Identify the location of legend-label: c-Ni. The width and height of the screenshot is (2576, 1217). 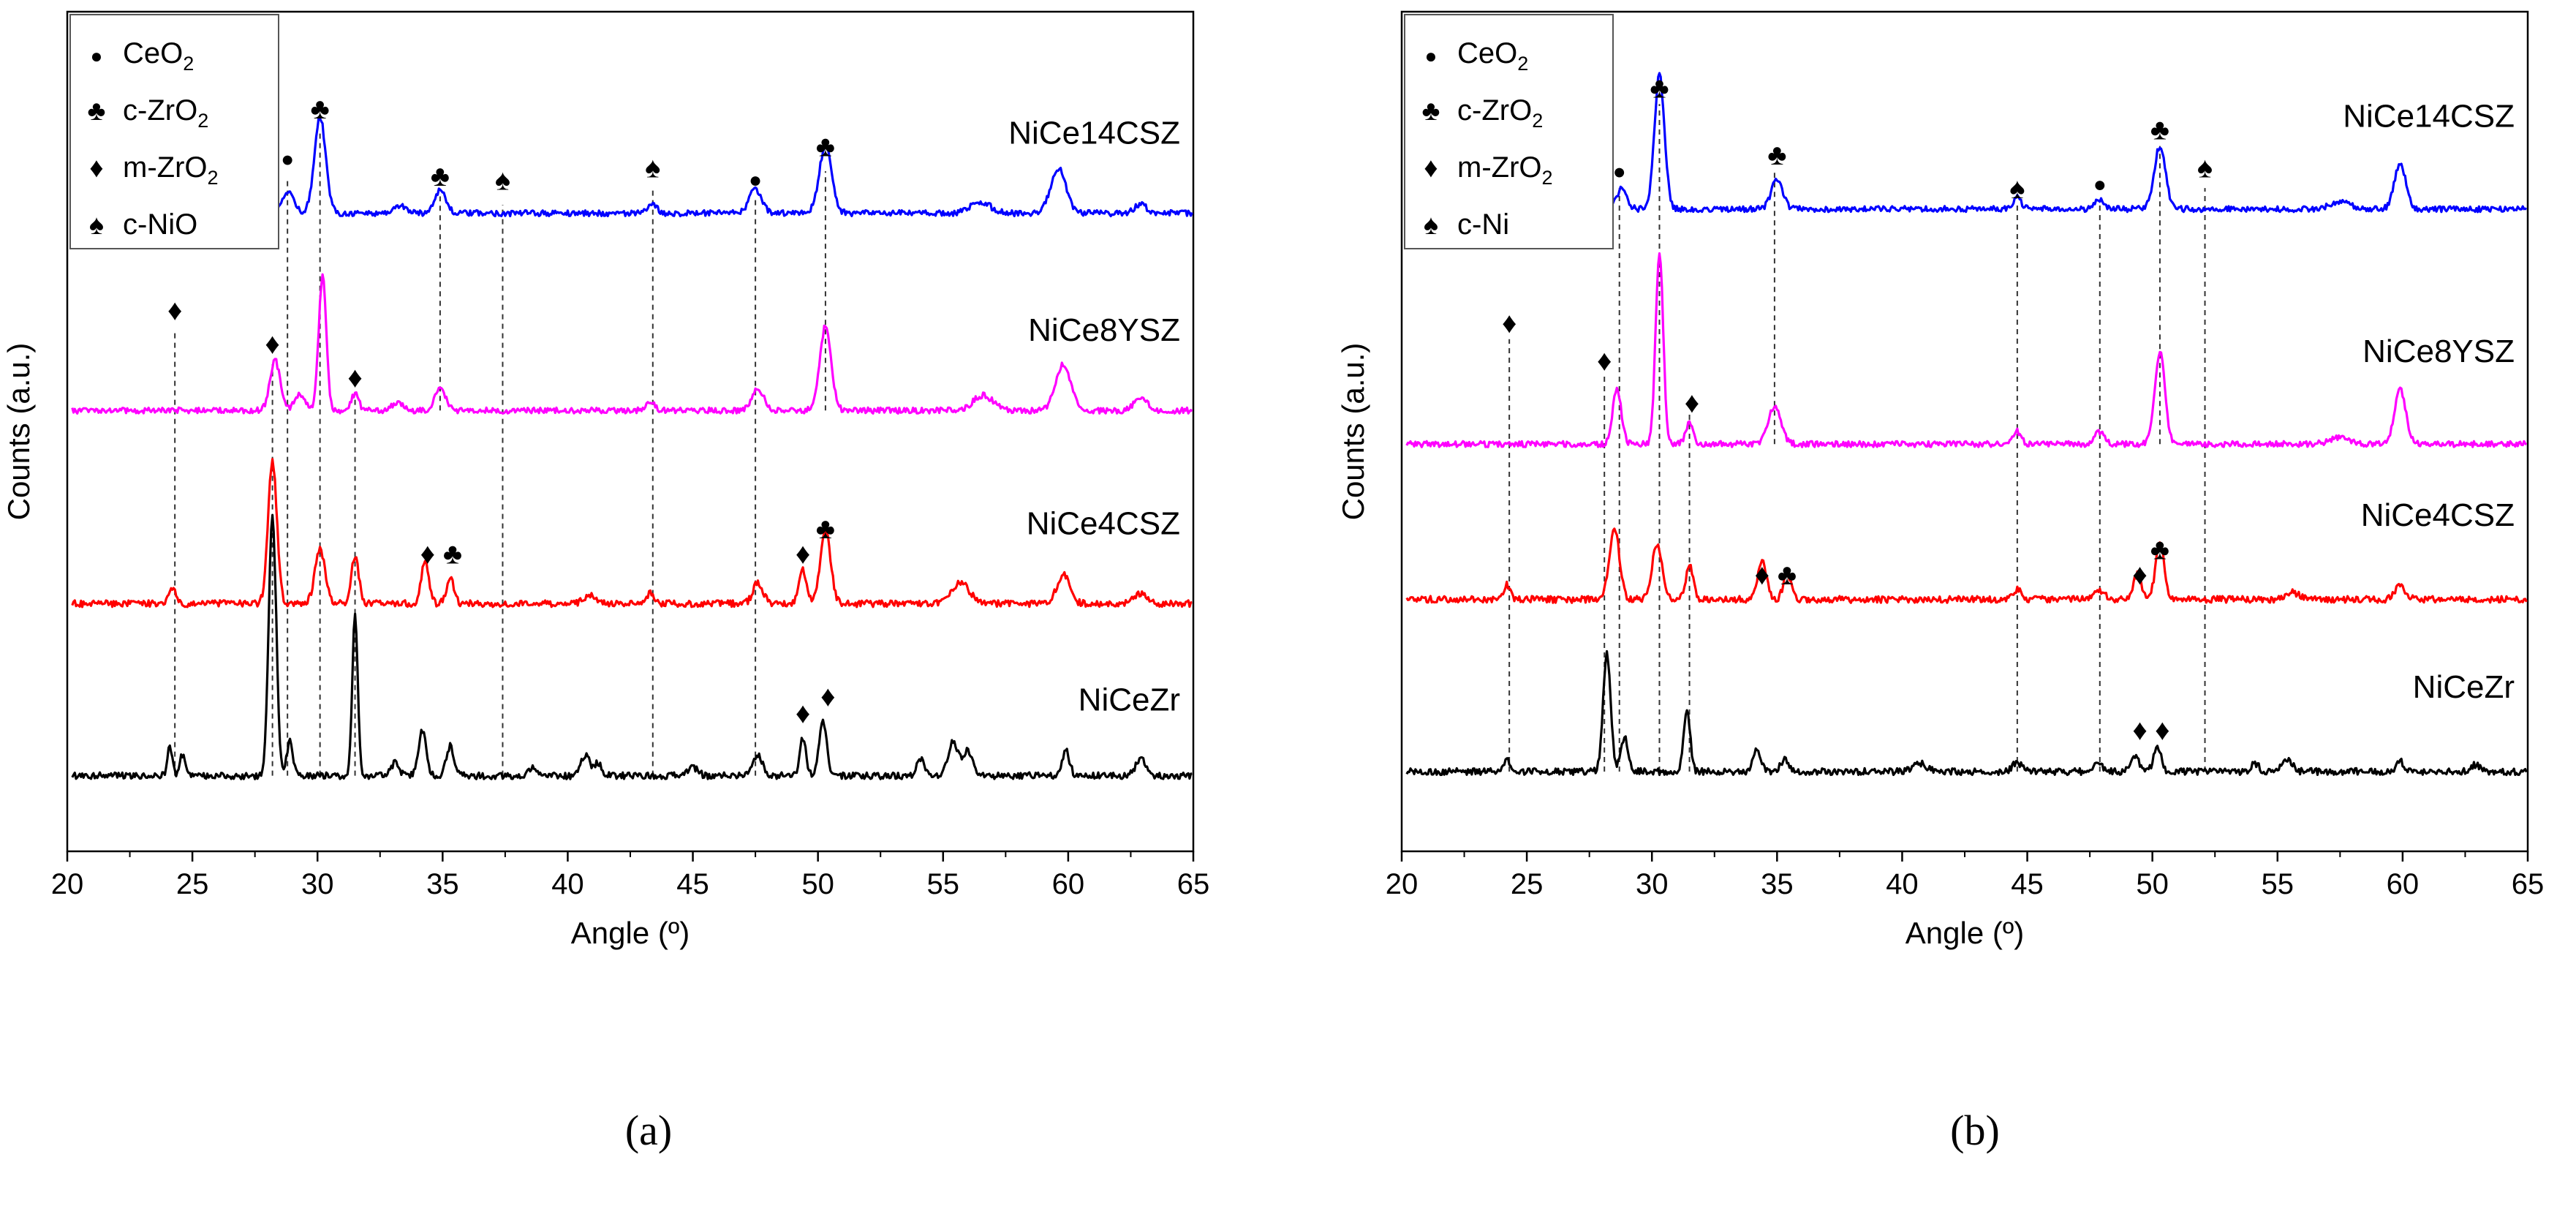
(1483, 225).